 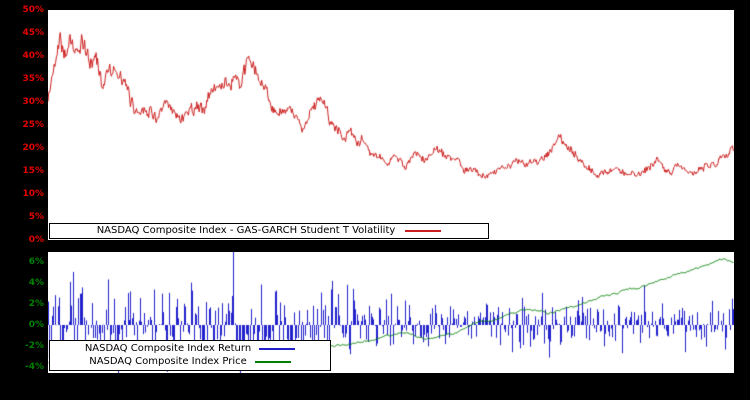 What do you see at coordinates (36, 262) in the screenshot?
I see `y-tick-label: 6%` at bounding box center [36, 262].